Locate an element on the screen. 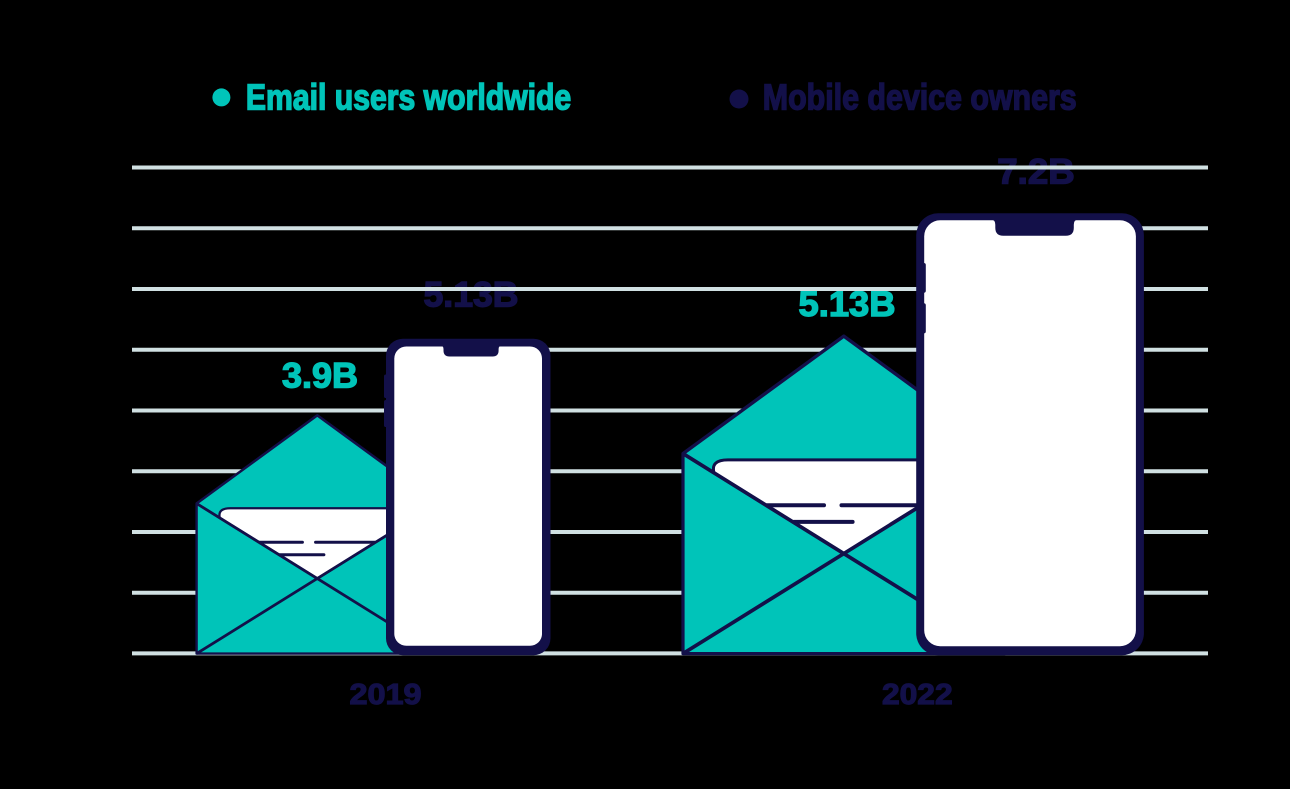 The image size is (1290, 789). svg-text: 3.9B is located at coordinates (320, 376).